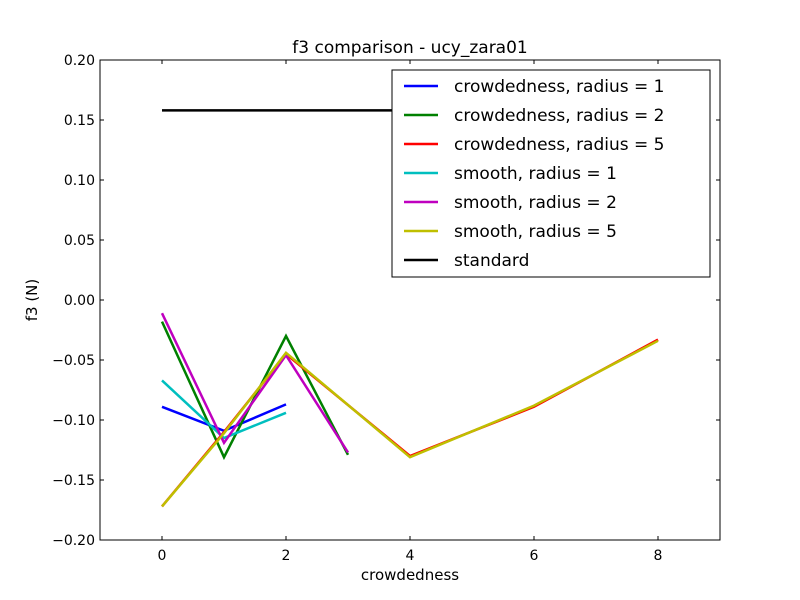 Image resolution: width=800 pixels, height=600 pixels. I want to click on y-tick-label: −0.10, so click(73, 421).